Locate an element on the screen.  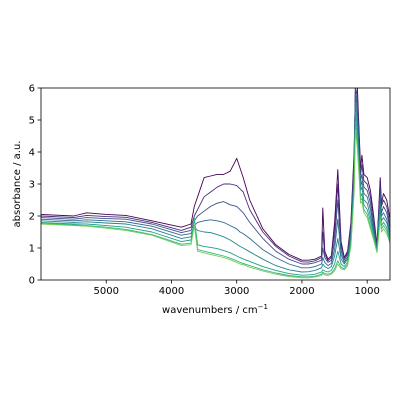
x-tick-label: 3000 is located at coordinates (236, 291).